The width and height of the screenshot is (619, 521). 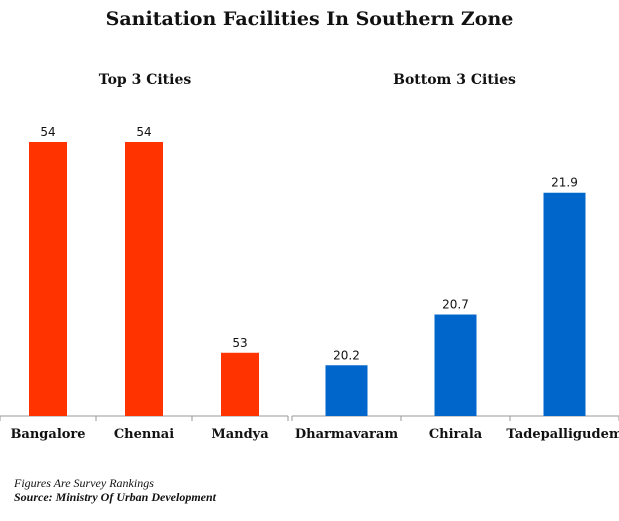 What do you see at coordinates (455, 365) in the screenshot?
I see `bar-chirala` at bounding box center [455, 365].